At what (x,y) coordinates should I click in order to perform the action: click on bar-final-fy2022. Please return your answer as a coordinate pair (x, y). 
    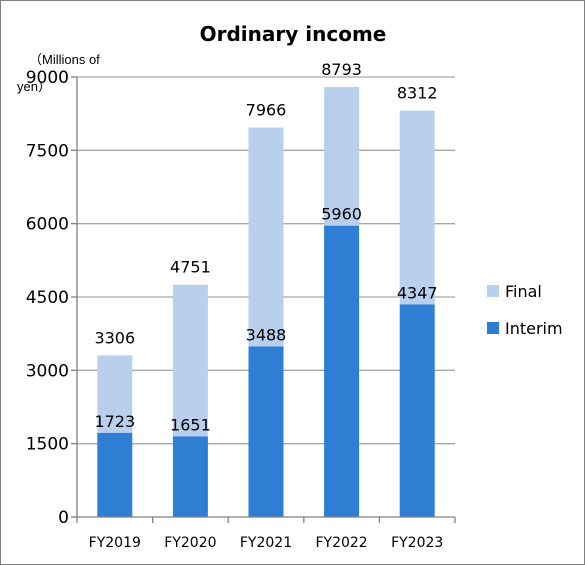
    Looking at the image, I should click on (342, 156).